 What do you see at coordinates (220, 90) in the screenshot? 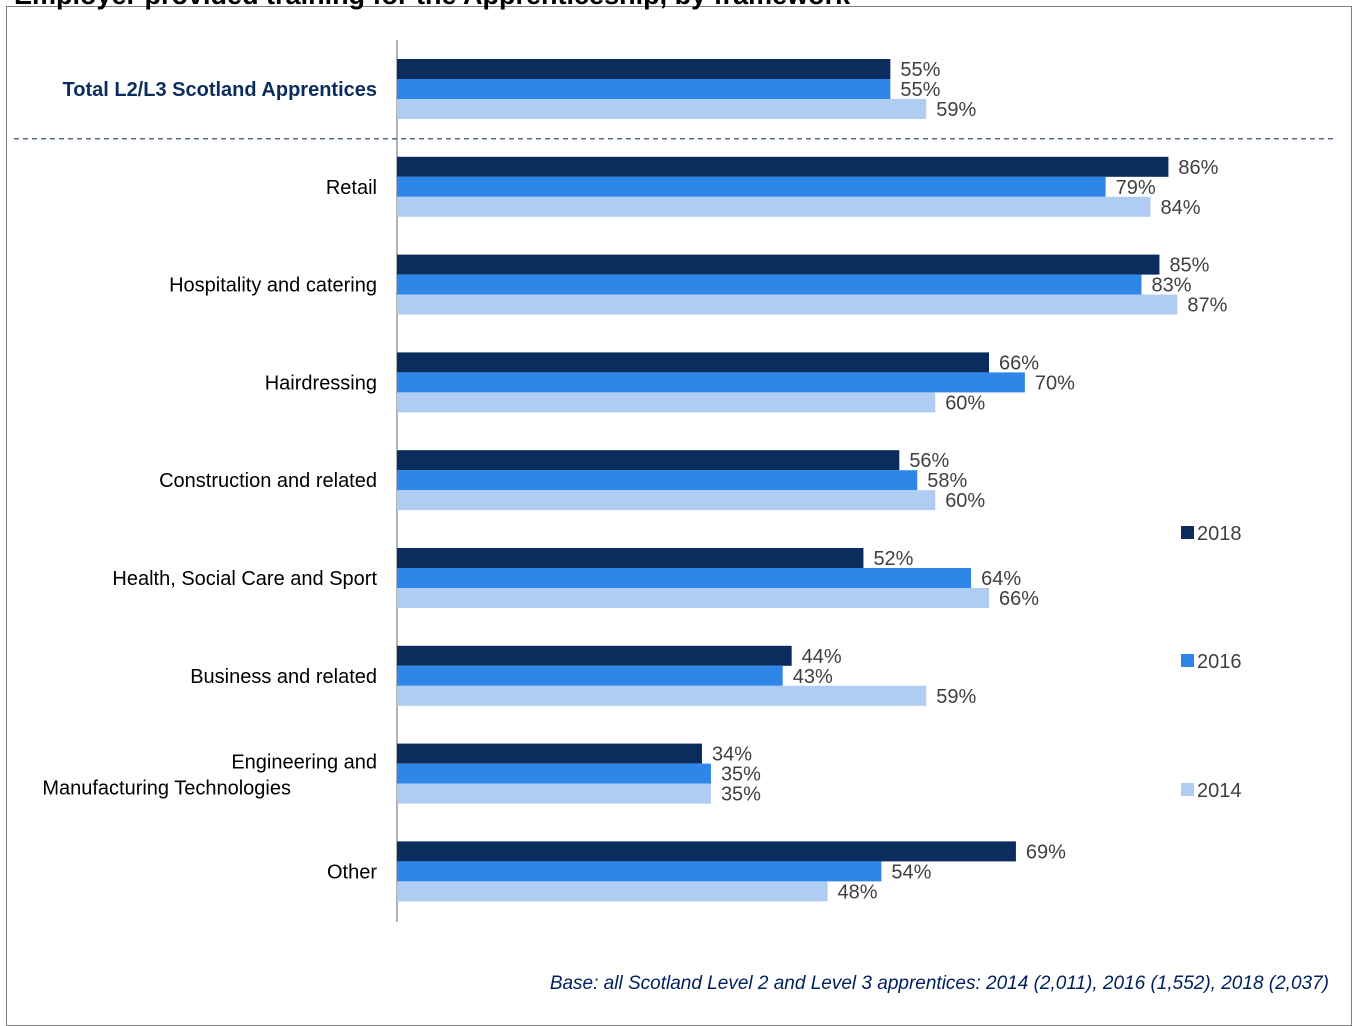
I see `category-label: Total L2/L3 Scotland Apprentices` at bounding box center [220, 90].